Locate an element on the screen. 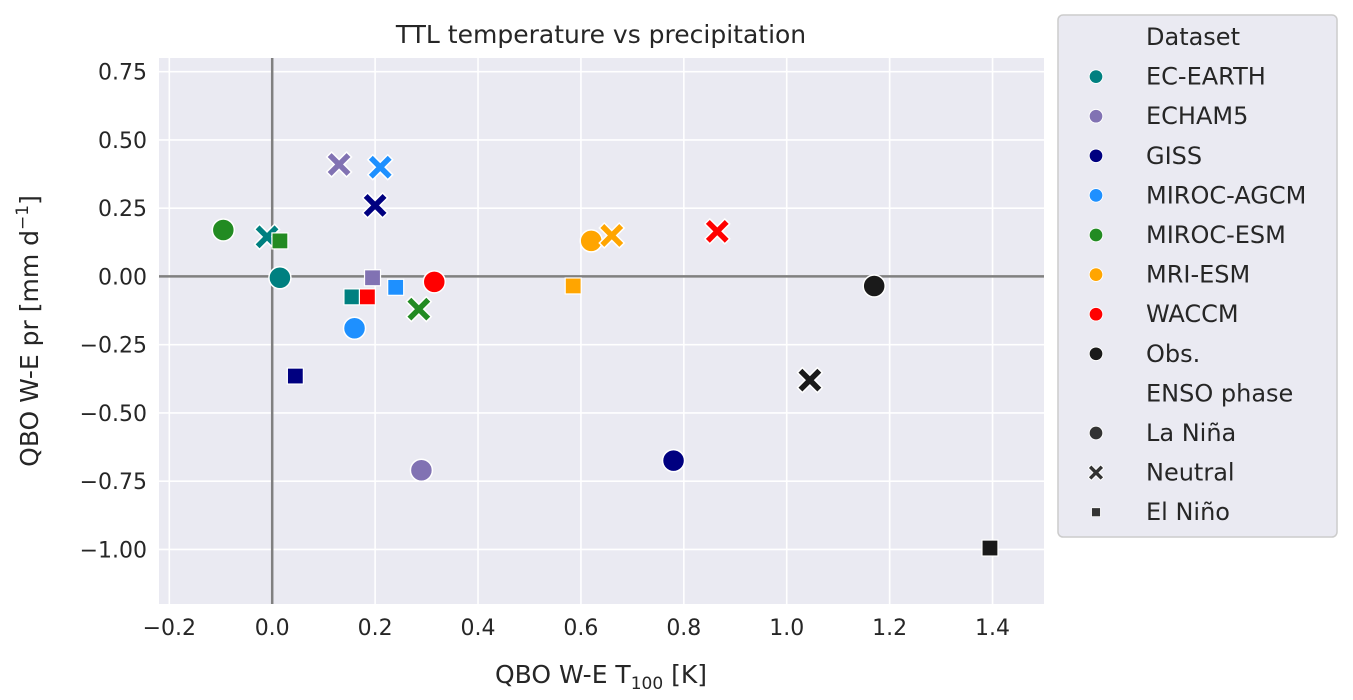 This screenshot has height=700, width=1353. point-mri-esm-el-nino is located at coordinates (573, 286).